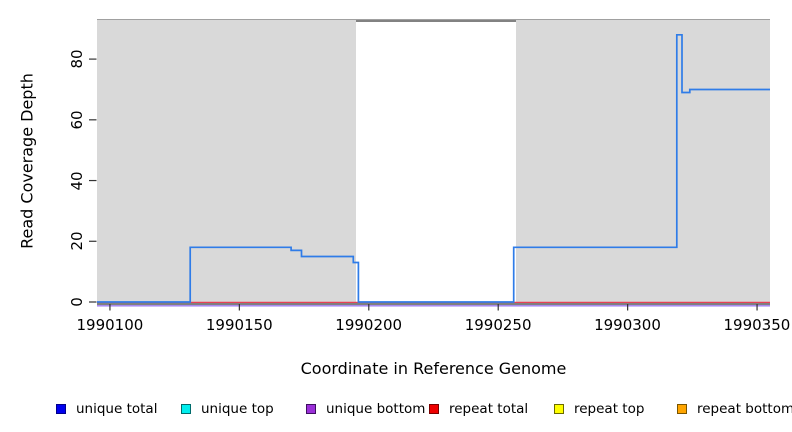 This screenshot has height=432, width=792. What do you see at coordinates (436, 161) in the screenshot?
I see `masked-region` at bounding box center [436, 161].